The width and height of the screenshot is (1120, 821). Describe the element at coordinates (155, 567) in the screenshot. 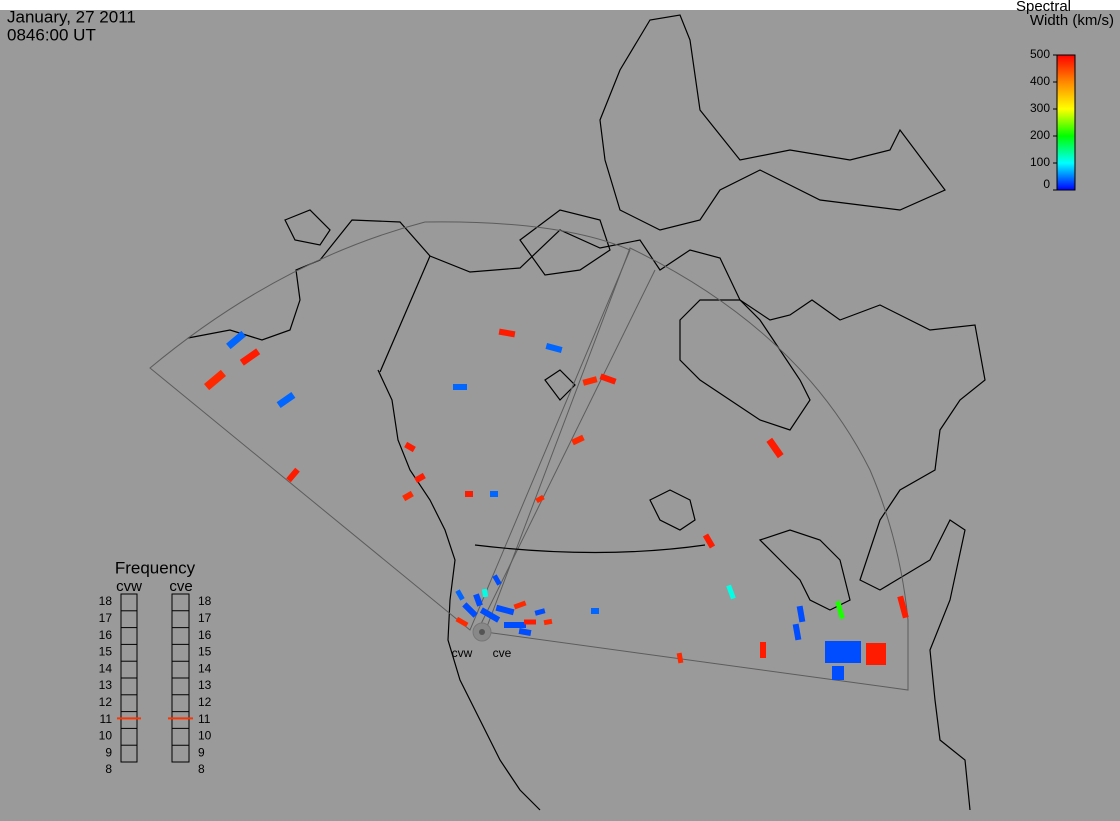

I see `frequency-title: Frequency` at that location.